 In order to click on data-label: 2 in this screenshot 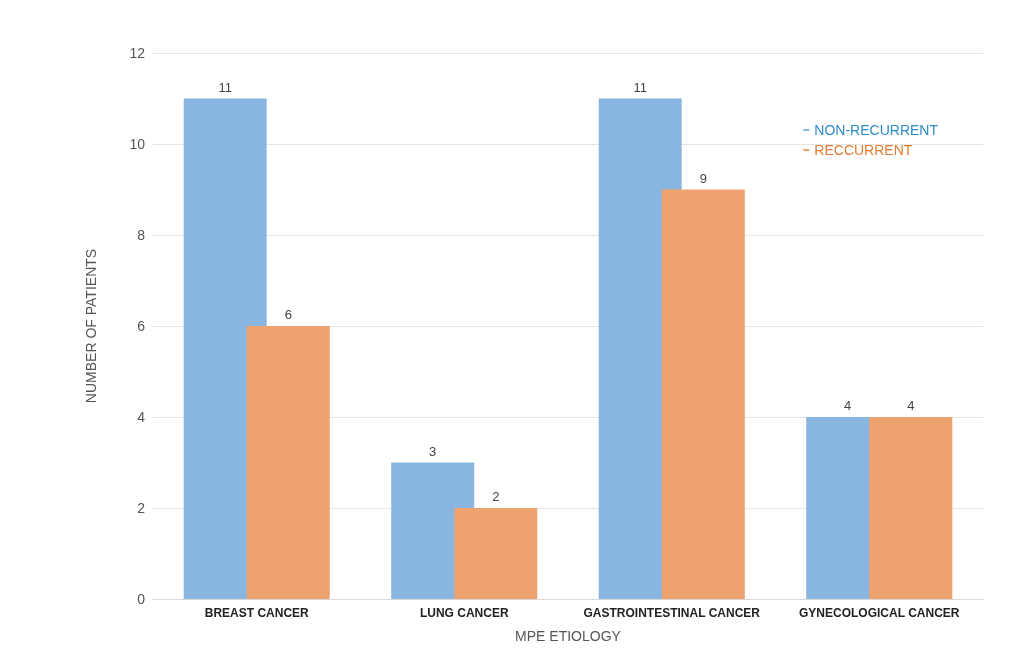, I will do `click(496, 496)`.